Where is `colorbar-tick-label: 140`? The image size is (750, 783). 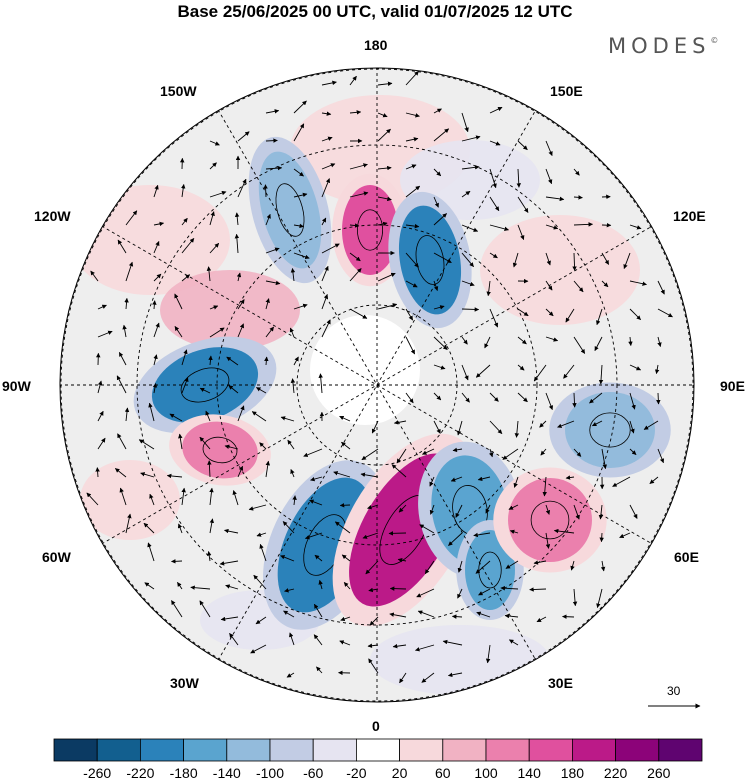
colorbar-tick-label: 140 is located at coordinates (529, 773).